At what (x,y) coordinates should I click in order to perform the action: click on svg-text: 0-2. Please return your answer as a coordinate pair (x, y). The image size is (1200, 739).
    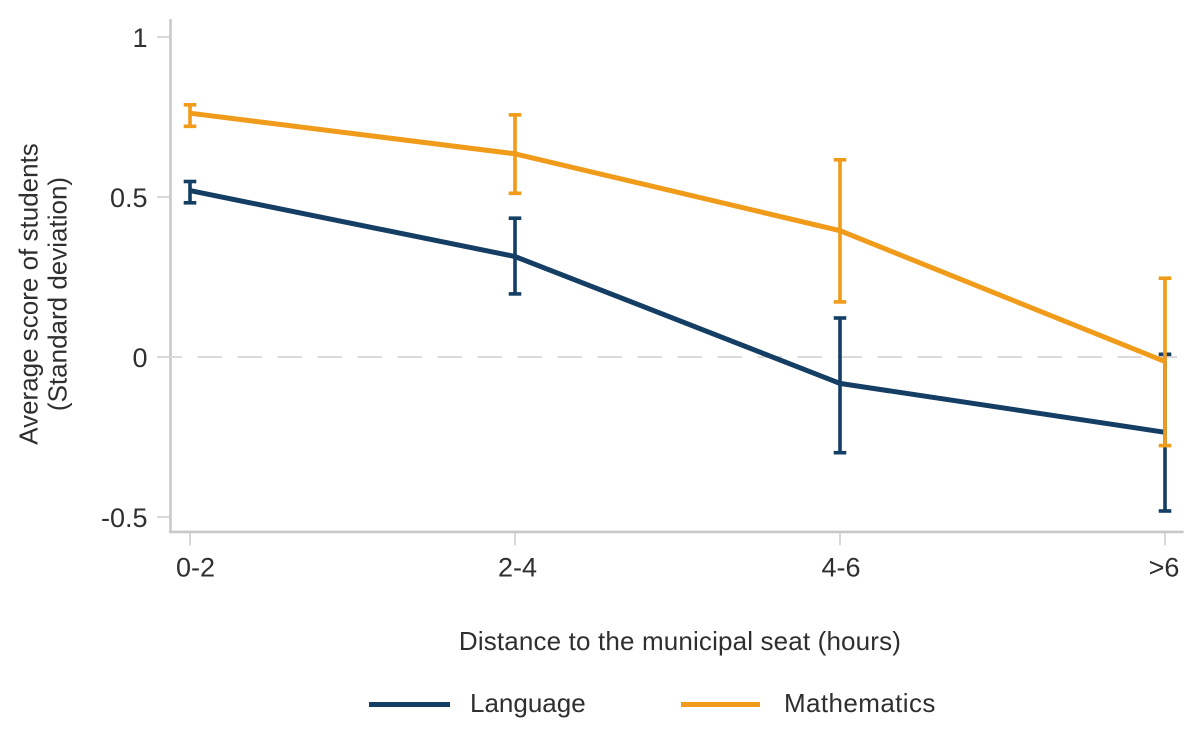
    Looking at the image, I should click on (195, 568).